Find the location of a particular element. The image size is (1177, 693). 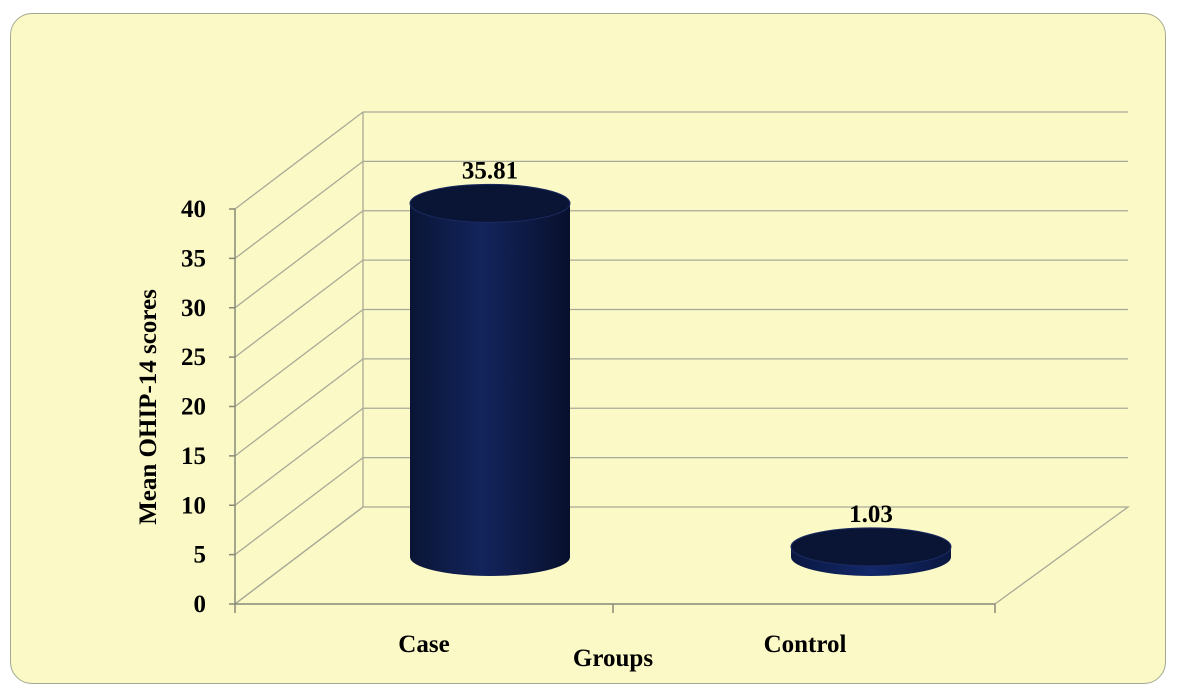

y-tick-label: 40 is located at coordinates (193, 209).